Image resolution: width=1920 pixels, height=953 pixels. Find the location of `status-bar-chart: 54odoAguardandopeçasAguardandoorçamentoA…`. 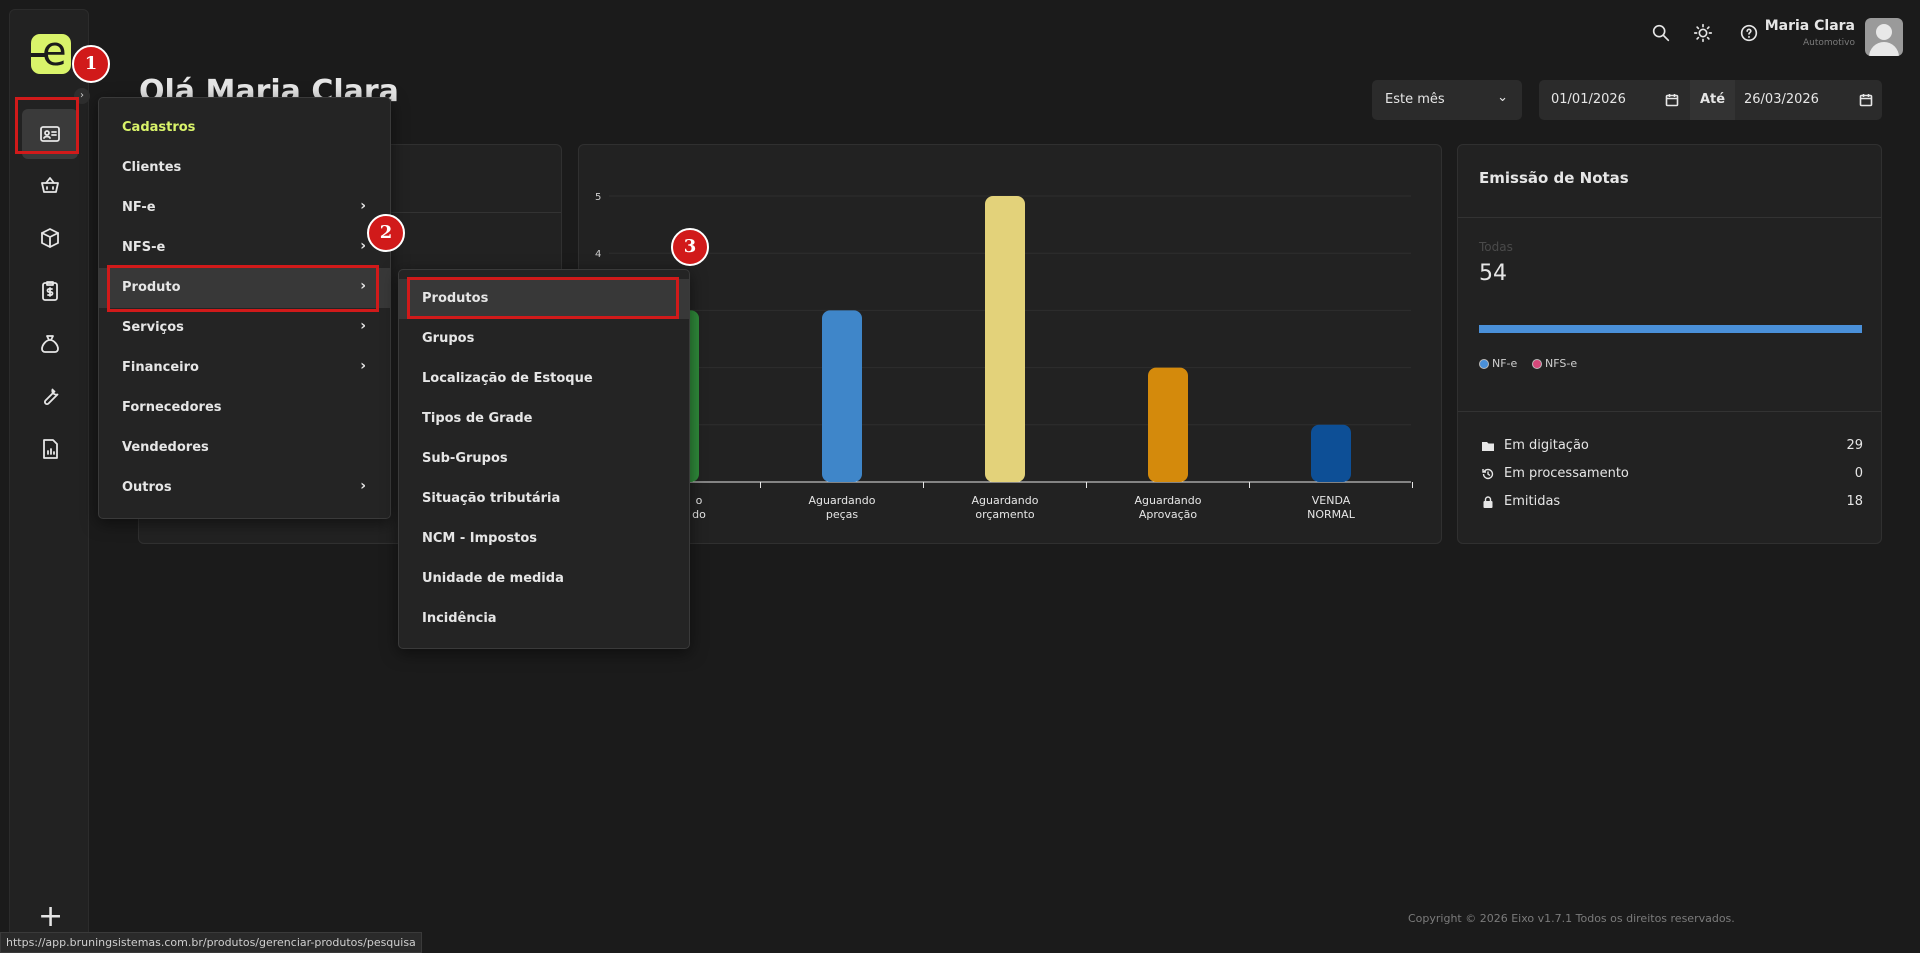

status-bar-chart: 54odoAguardandopeçasAguardandoorçamentoA… is located at coordinates (996, 356).